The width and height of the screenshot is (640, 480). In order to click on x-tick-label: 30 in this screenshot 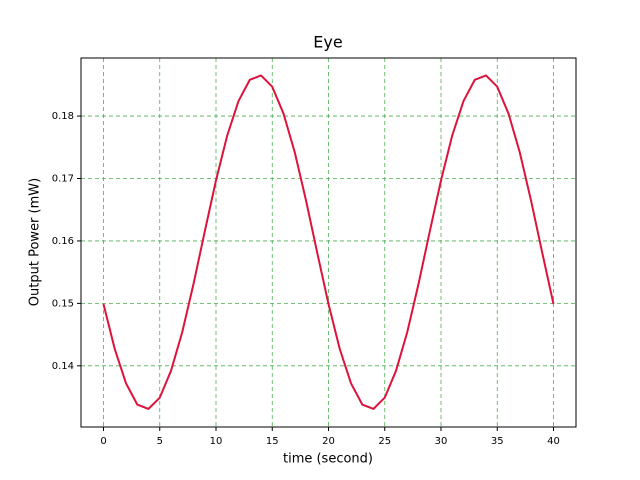, I will do `click(441, 441)`.